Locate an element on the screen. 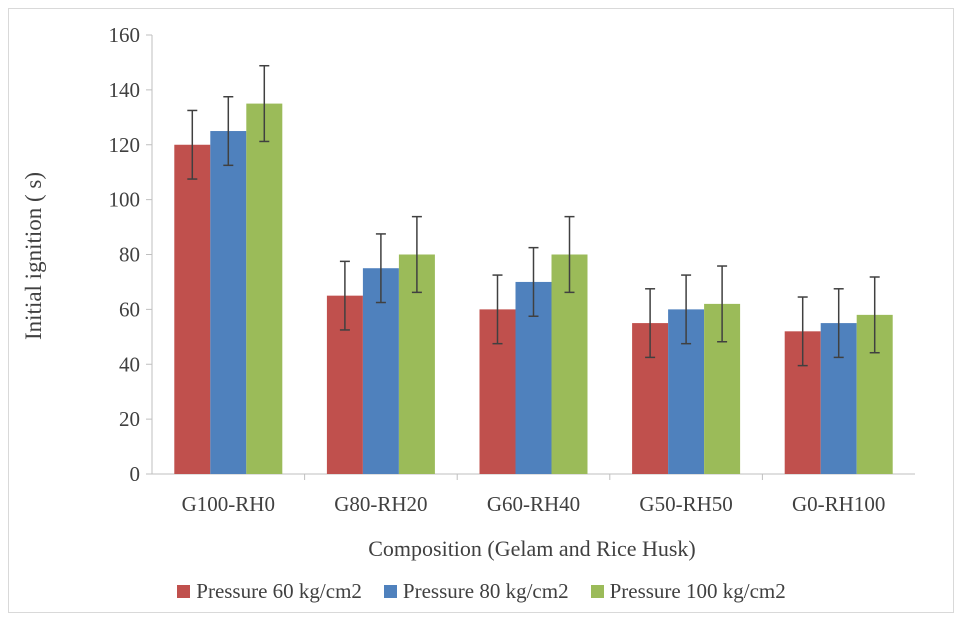 The height and width of the screenshot is (621, 963). legend-item-series-3: Pressure 100 kg/cm2 is located at coordinates (688, 591).